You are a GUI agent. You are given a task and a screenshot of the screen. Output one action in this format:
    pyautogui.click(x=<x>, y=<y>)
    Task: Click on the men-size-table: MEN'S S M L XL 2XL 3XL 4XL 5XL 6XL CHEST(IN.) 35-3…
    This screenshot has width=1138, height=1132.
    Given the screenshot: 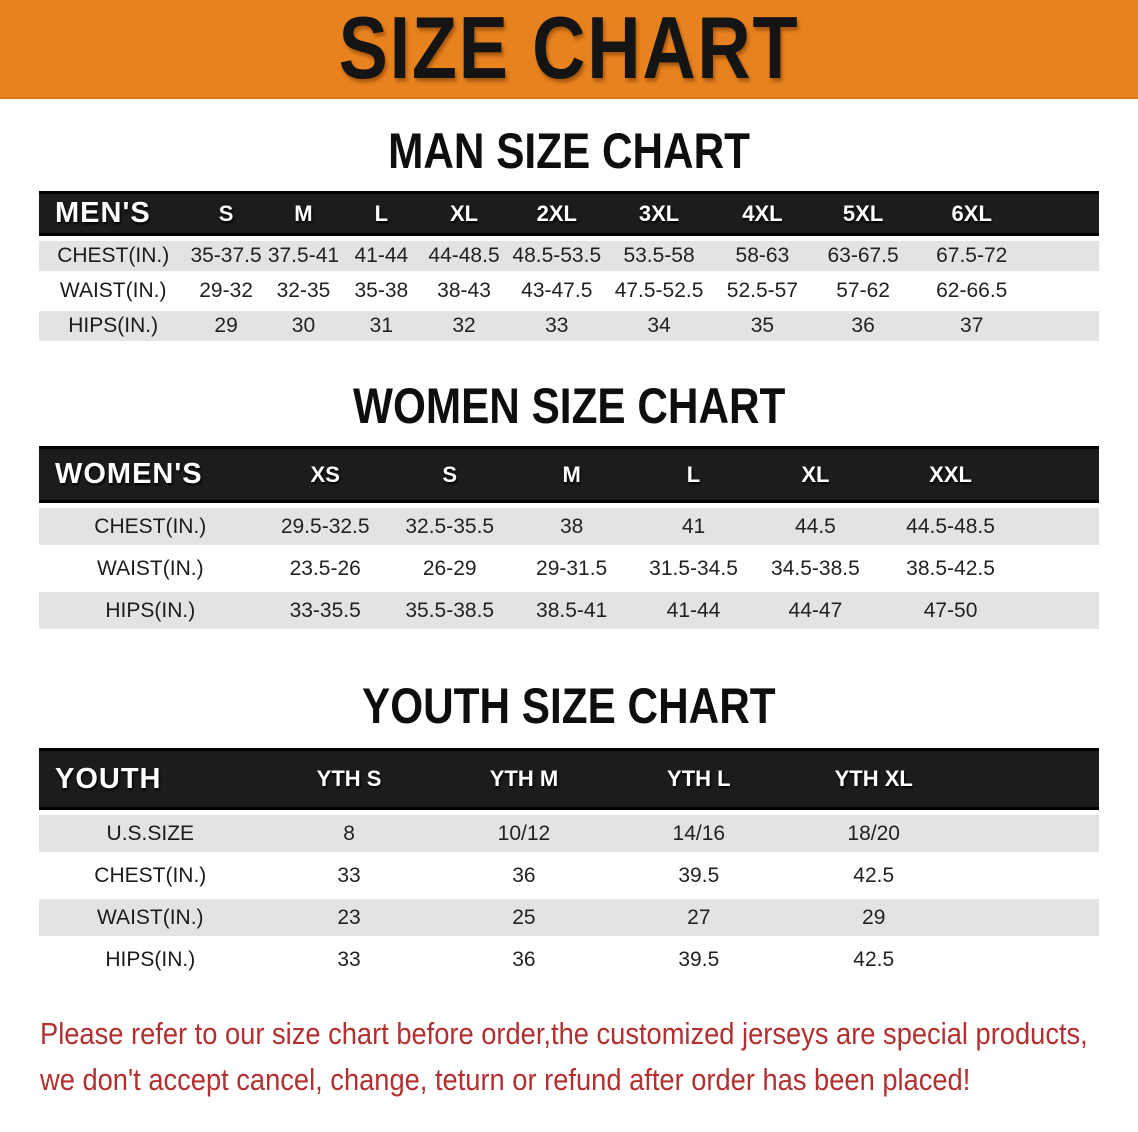 What is the action you would take?
    pyautogui.click(x=569, y=266)
    